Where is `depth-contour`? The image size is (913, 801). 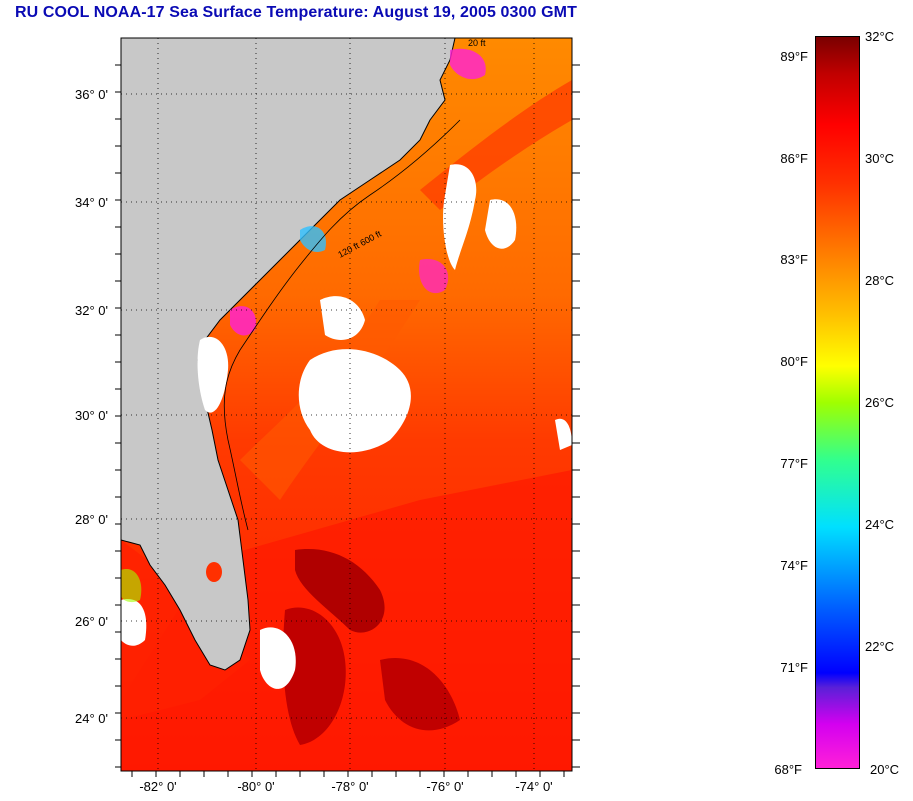 depth-contour is located at coordinates (342, 325).